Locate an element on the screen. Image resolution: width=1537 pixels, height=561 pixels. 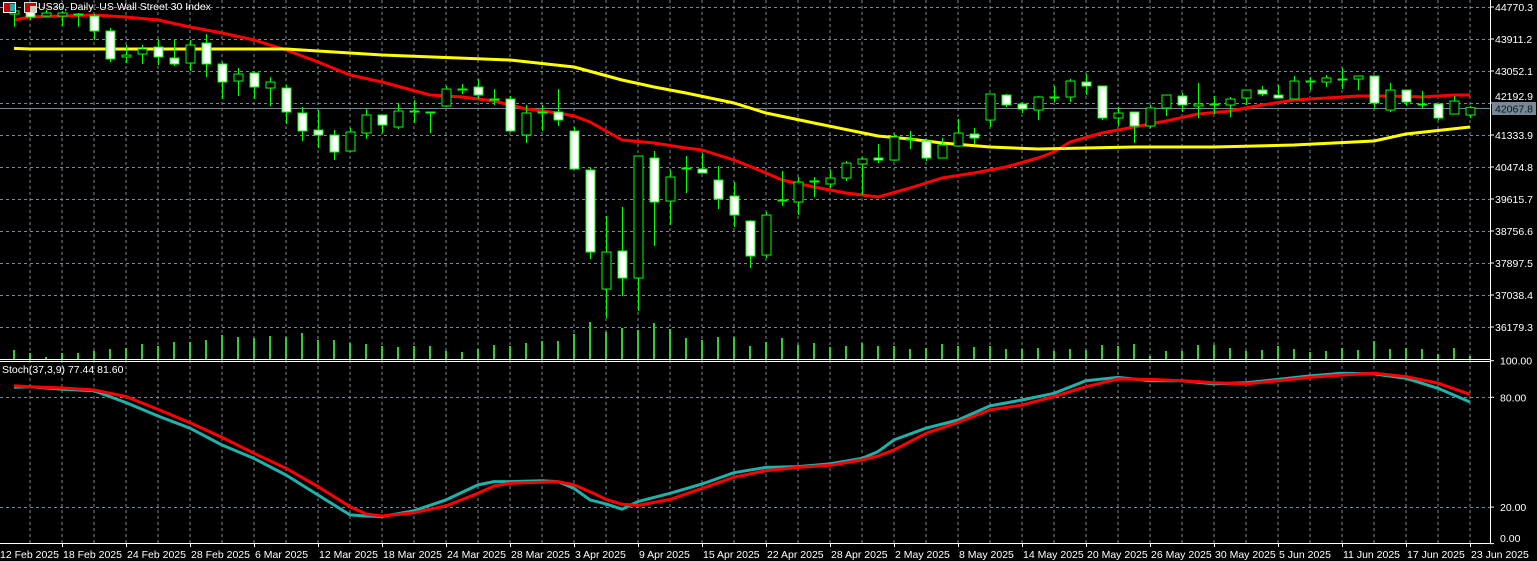
date-label: 12 Mar 2025 is located at coordinates (348, 555).